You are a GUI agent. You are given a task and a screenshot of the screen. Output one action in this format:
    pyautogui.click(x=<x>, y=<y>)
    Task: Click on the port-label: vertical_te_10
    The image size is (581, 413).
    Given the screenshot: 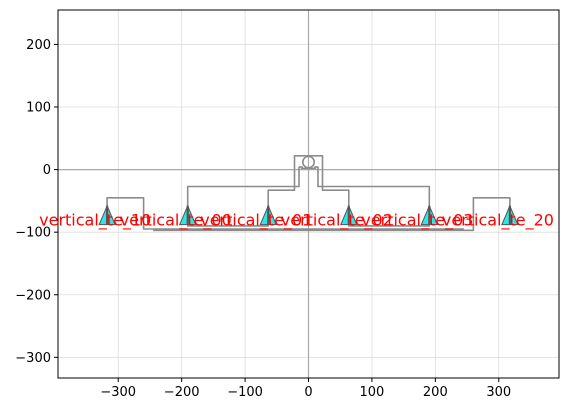 What is the action you would take?
    pyautogui.click(x=95, y=221)
    